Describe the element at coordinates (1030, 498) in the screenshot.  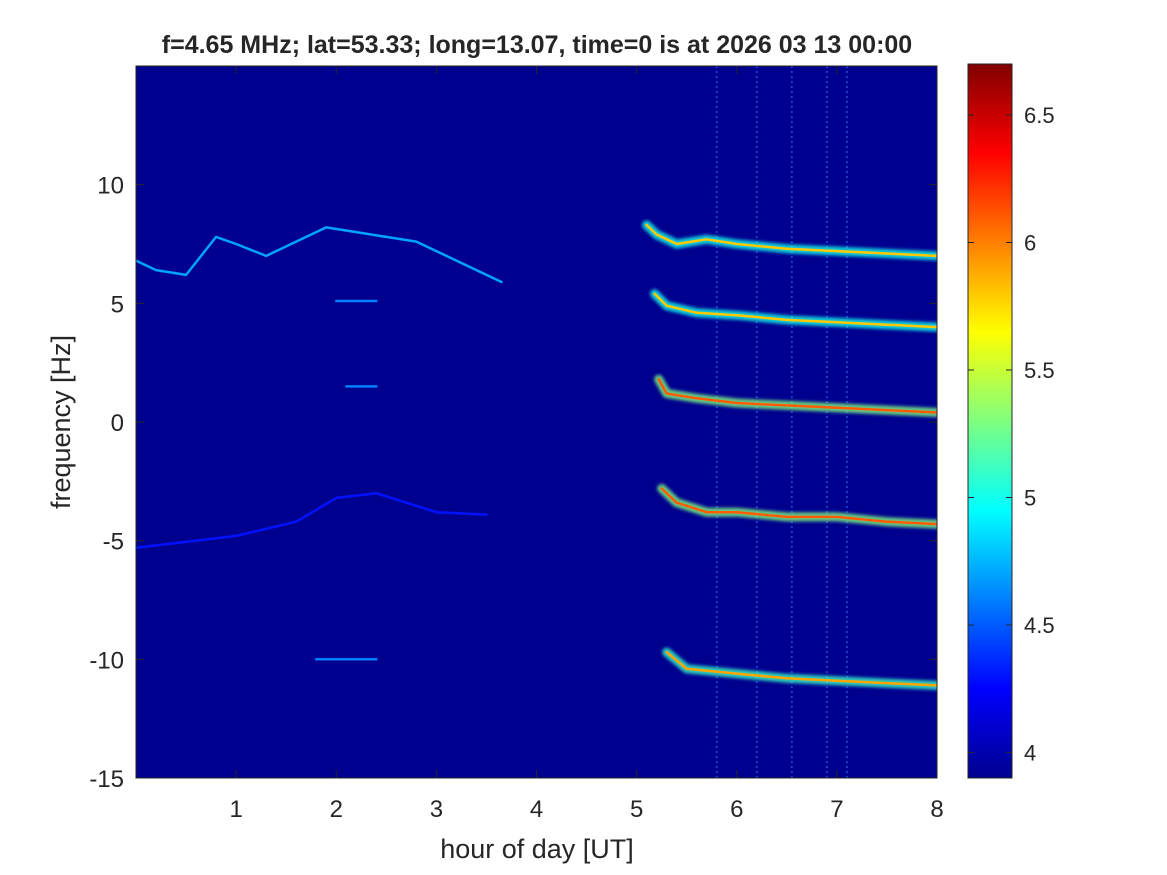
I see `colorbar-tick-label: 5` at that location.